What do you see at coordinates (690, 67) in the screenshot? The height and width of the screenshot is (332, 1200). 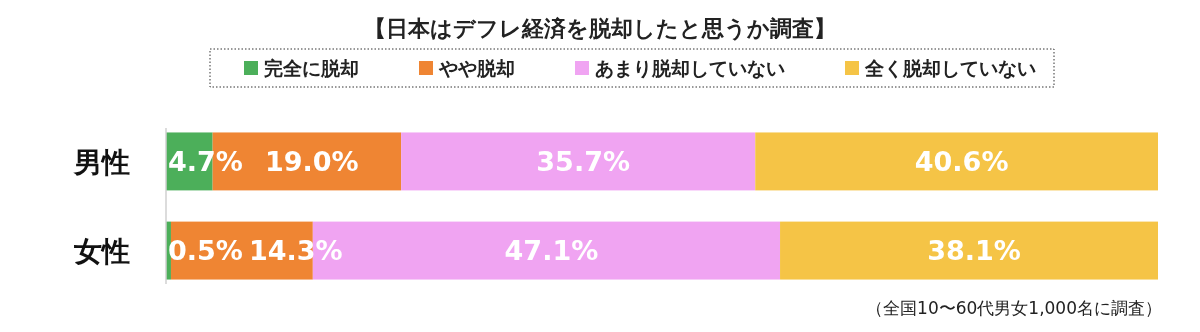 I see `legend-label: あまり脱却していない` at bounding box center [690, 67].